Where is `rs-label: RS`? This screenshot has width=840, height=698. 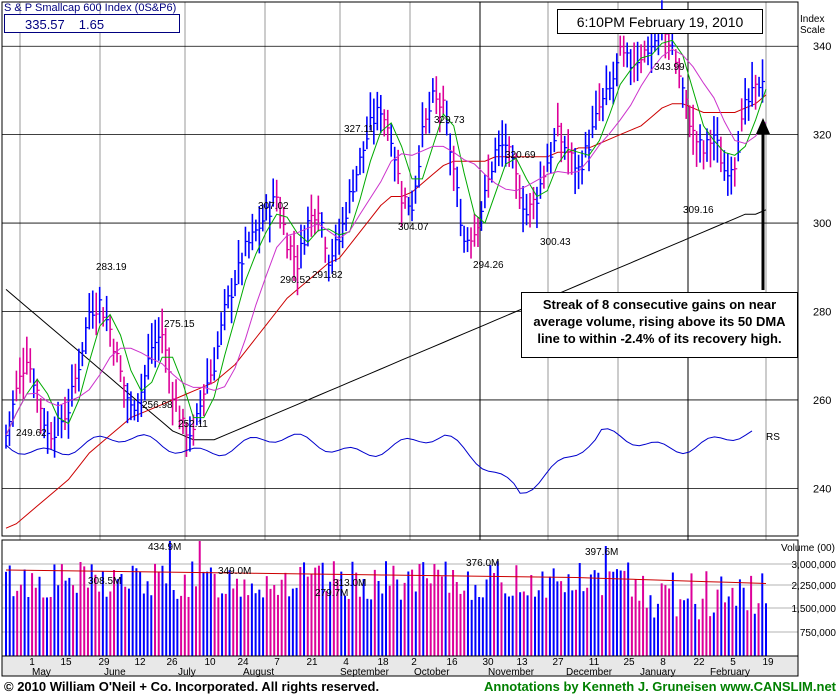 rs-label: RS is located at coordinates (773, 437).